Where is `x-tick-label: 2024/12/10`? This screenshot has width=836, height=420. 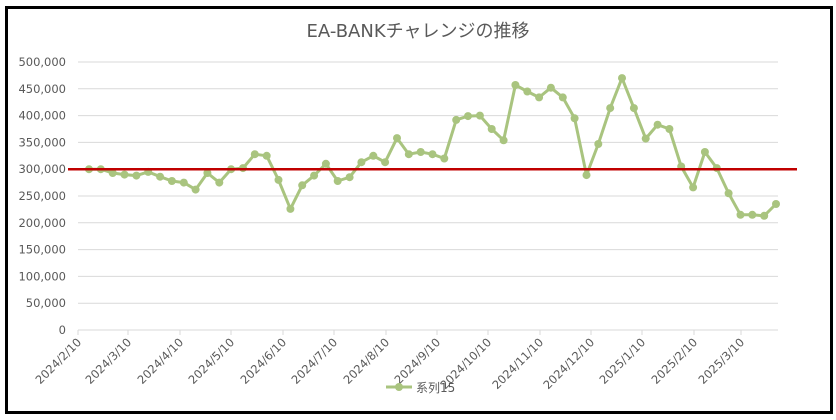 x-tick-label: 2024/12/10 is located at coordinates (568, 363).